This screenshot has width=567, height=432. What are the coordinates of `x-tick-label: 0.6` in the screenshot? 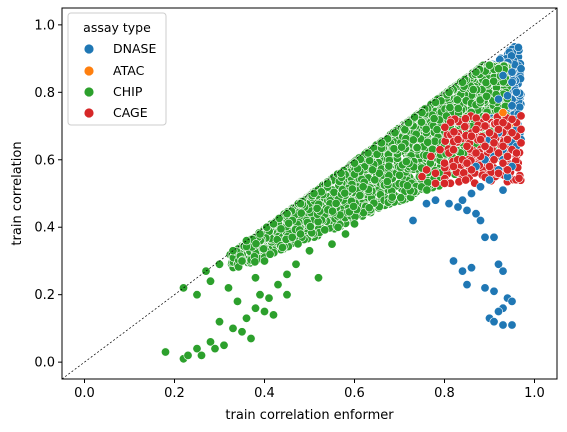 It's located at (354, 393).